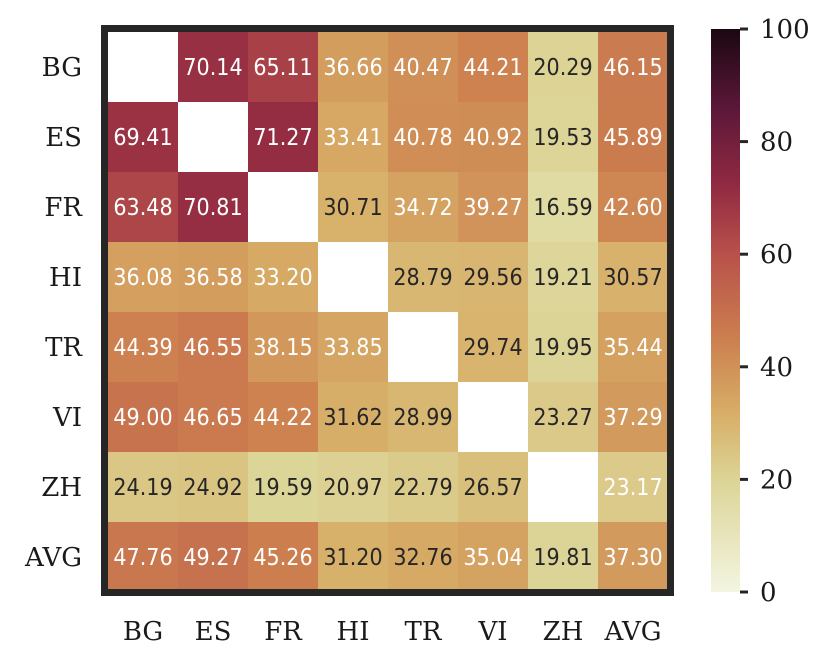 The width and height of the screenshot is (829, 667). What do you see at coordinates (633, 137) in the screenshot?
I see `heatmap-cell-es-avg` at bounding box center [633, 137].